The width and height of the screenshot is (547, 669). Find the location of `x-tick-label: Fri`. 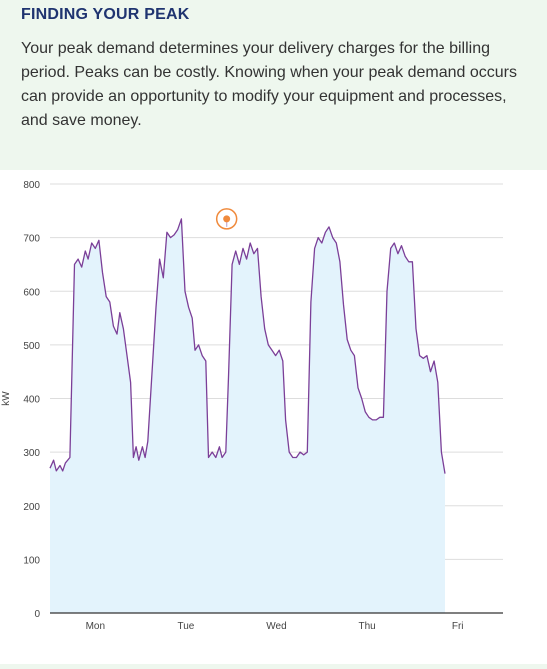

x-tick-label: Fri is located at coordinates (458, 626).